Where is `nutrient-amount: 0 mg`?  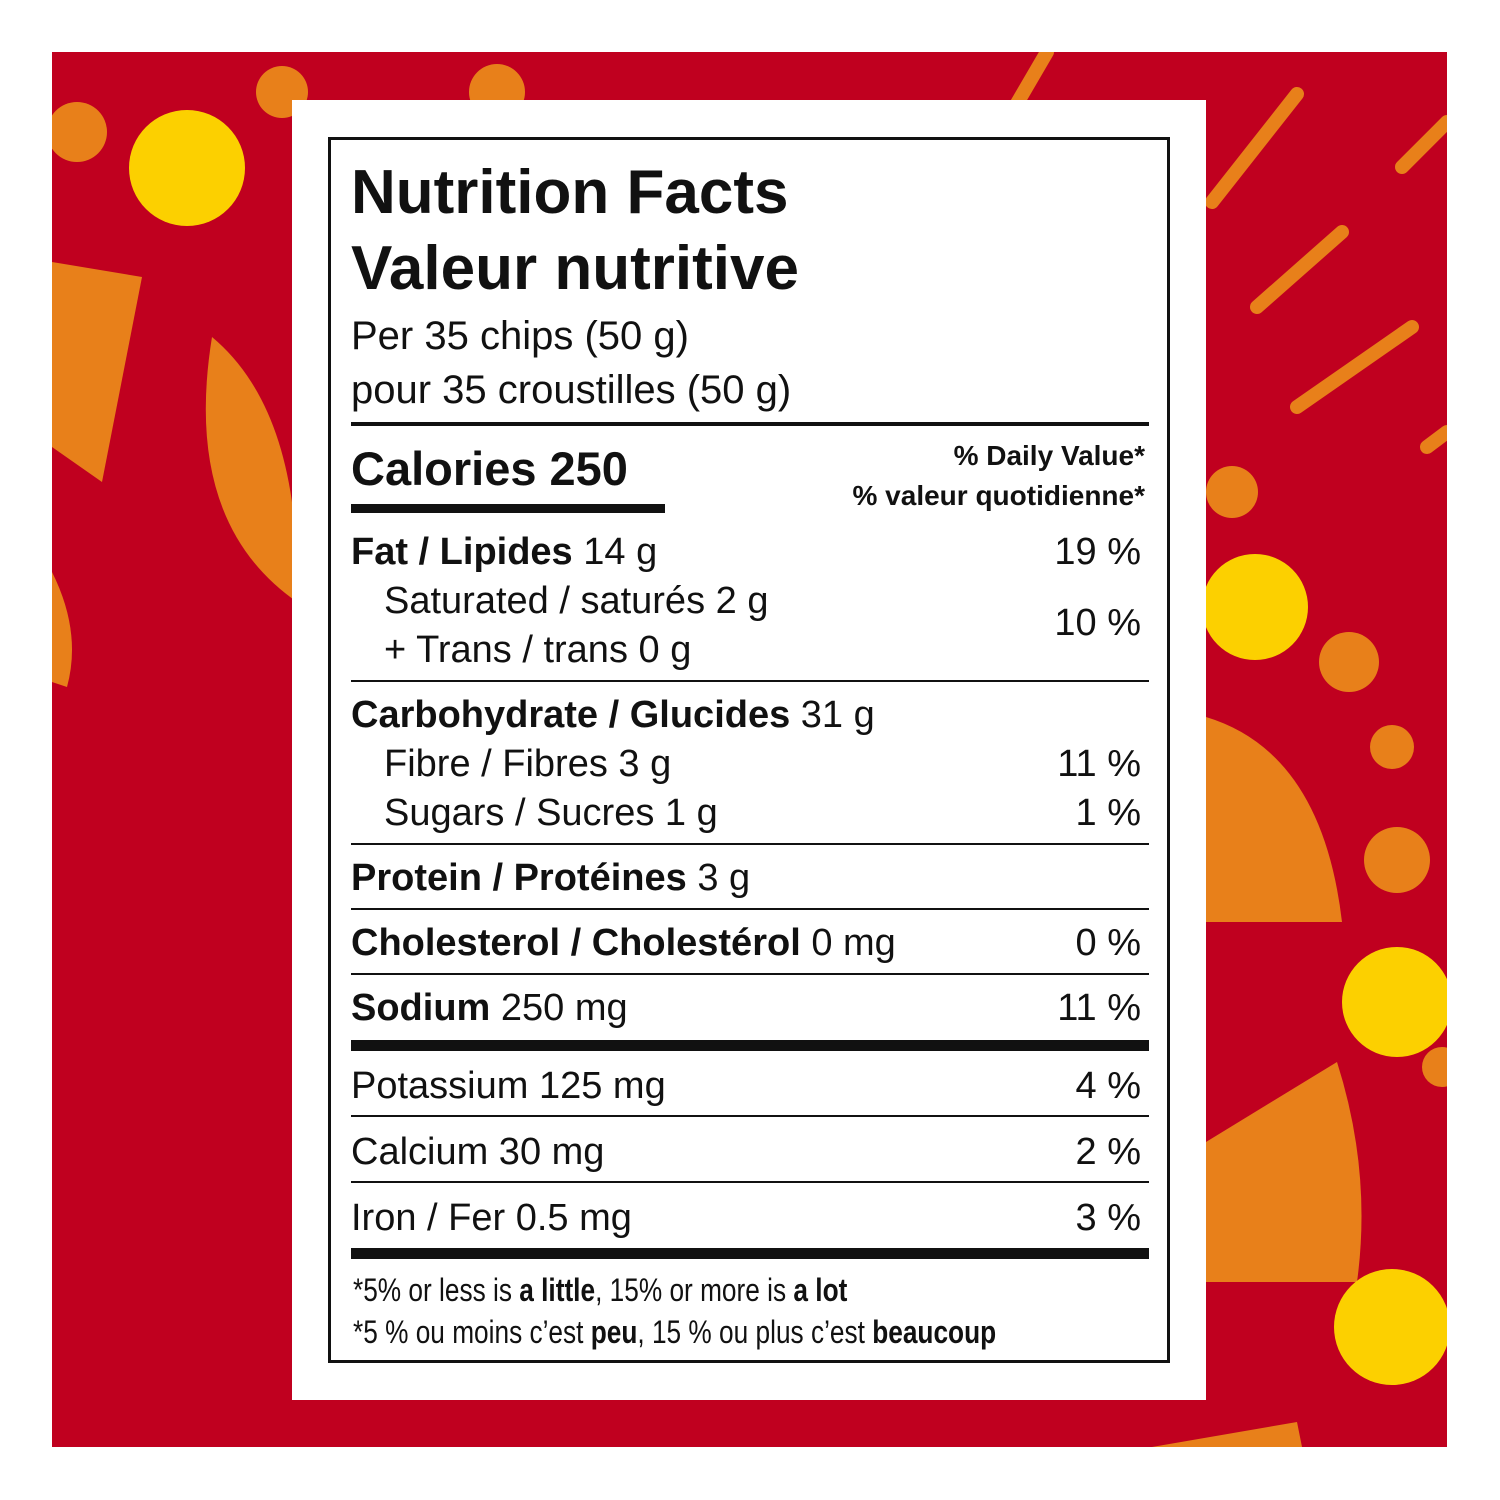 nutrient-amount: 0 mg is located at coordinates (853, 943).